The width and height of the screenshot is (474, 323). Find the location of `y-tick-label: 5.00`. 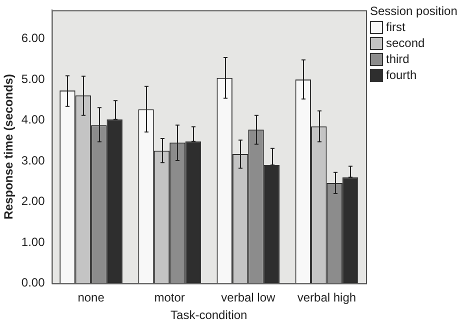

y-tick-label: 5.00 is located at coordinates (33, 79).